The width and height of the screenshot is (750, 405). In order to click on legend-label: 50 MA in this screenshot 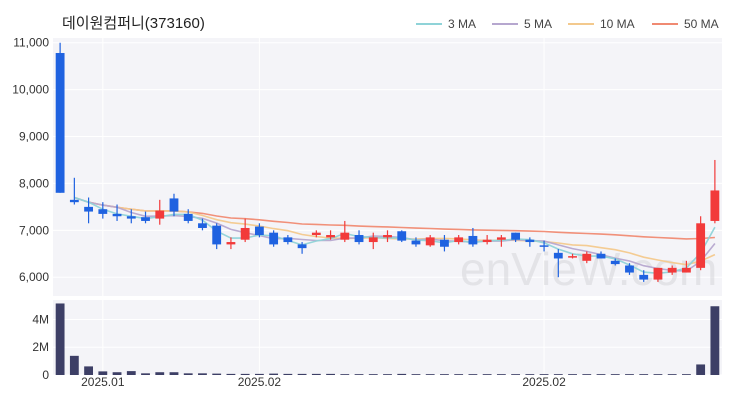, I will do `click(701, 24)`.